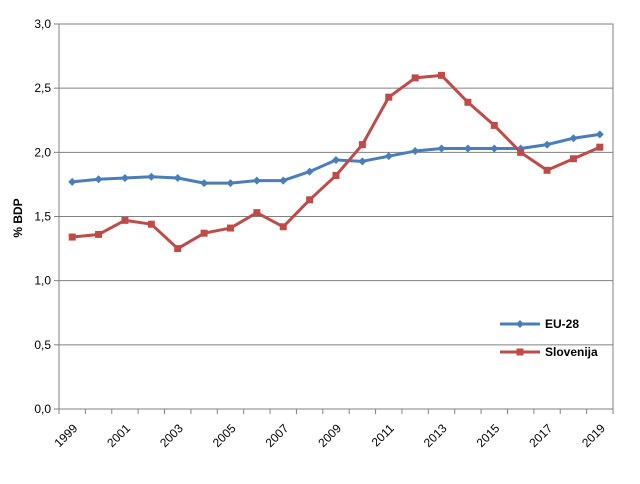  What do you see at coordinates (42, 24) in the screenshot?
I see `y-tick-label: 3,0` at bounding box center [42, 24].